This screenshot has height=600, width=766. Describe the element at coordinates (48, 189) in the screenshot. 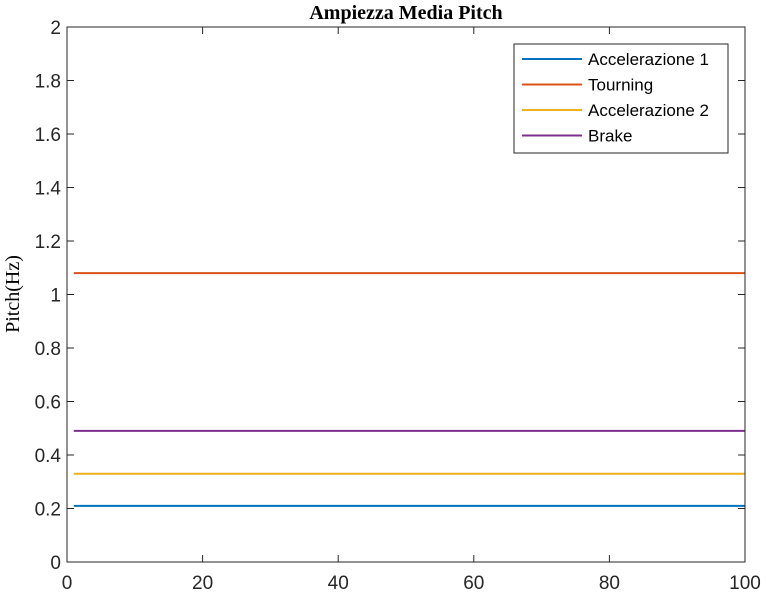

I see `y-tick-label: 1.4` at that location.